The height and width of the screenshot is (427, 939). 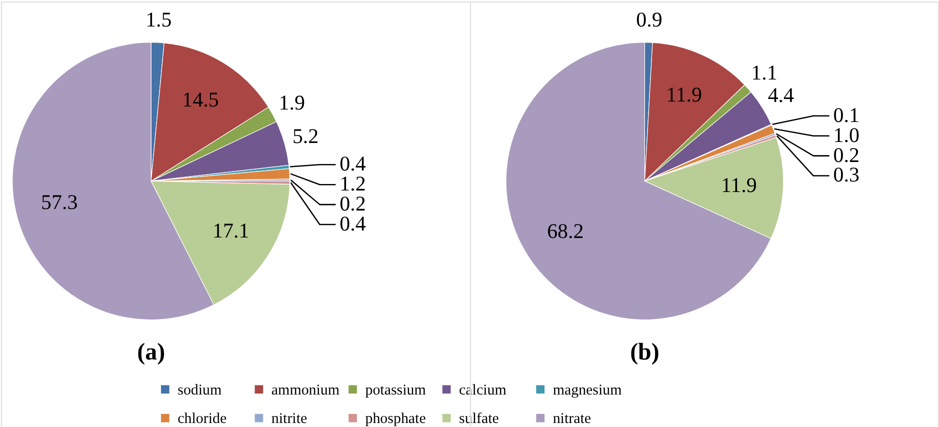 What do you see at coordinates (587, 390) in the screenshot?
I see `legend-label: magnesium` at bounding box center [587, 390].